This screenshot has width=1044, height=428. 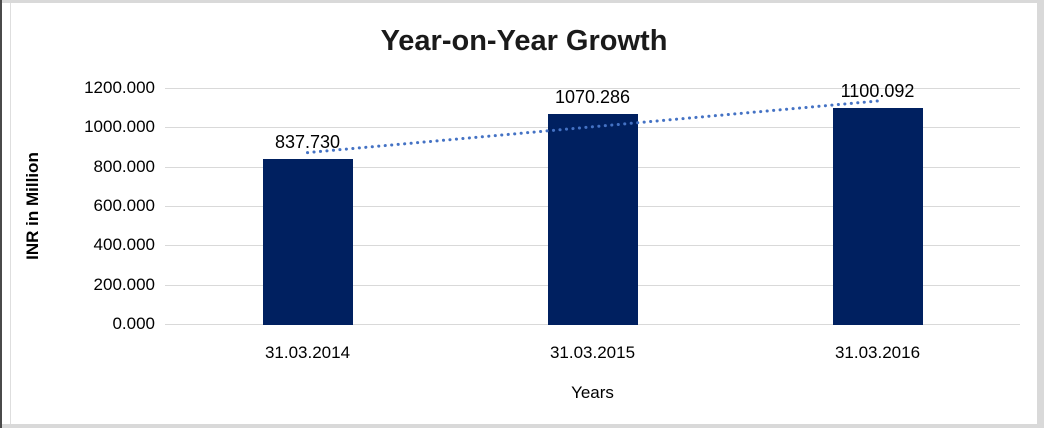 I want to click on page-edge-top, so click(x=522, y=1).